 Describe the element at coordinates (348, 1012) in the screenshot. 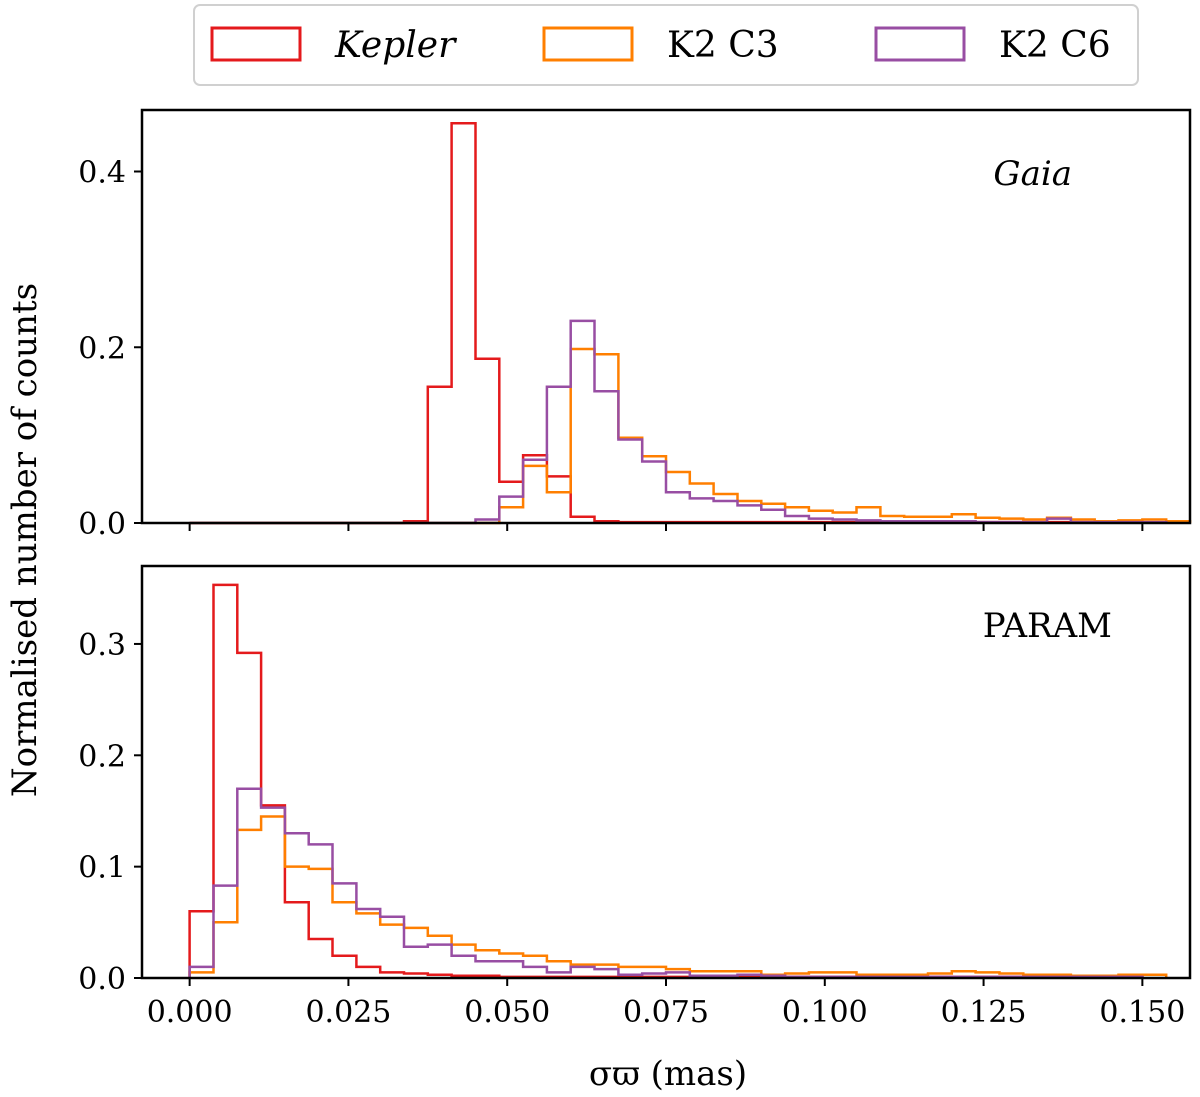

I see `x-tick-label: 0.025` at that location.